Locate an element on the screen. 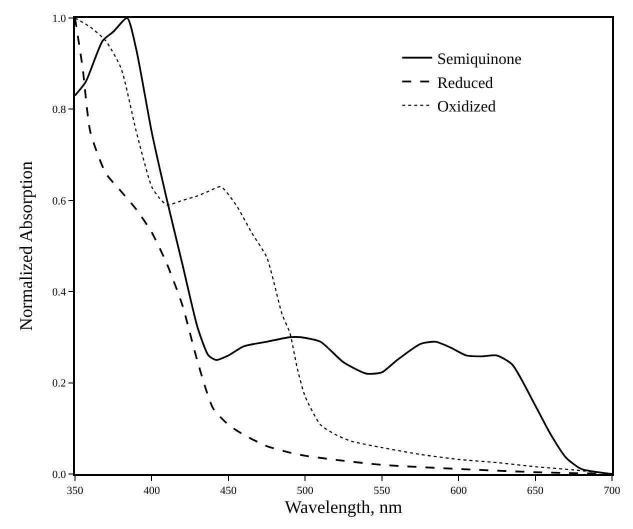  x-axis-title: Wavelength, nm is located at coordinates (343, 506).